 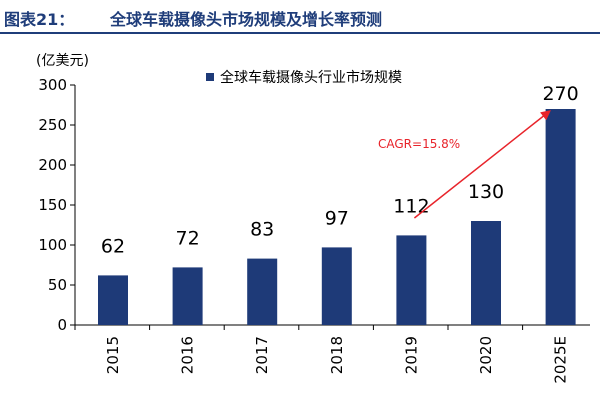 I want to click on x-tick-label: 2016, so click(x=188, y=355).